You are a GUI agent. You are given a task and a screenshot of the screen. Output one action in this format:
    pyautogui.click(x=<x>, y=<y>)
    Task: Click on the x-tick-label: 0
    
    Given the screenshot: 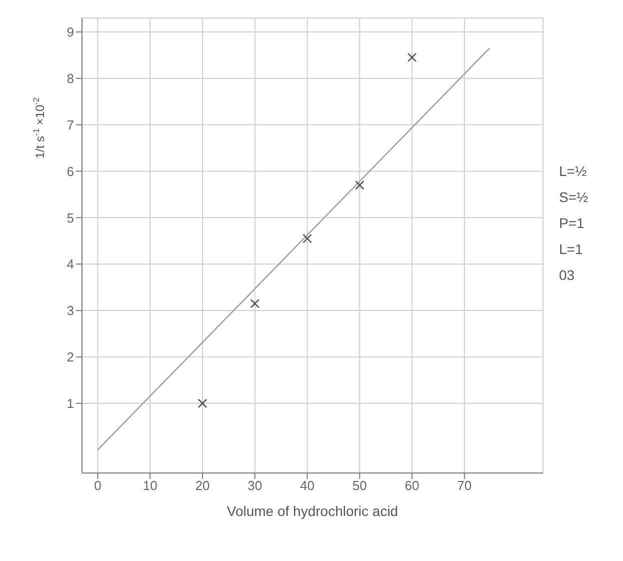 What is the action you would take?
    pyautogui.click(x=98, y=486)
    